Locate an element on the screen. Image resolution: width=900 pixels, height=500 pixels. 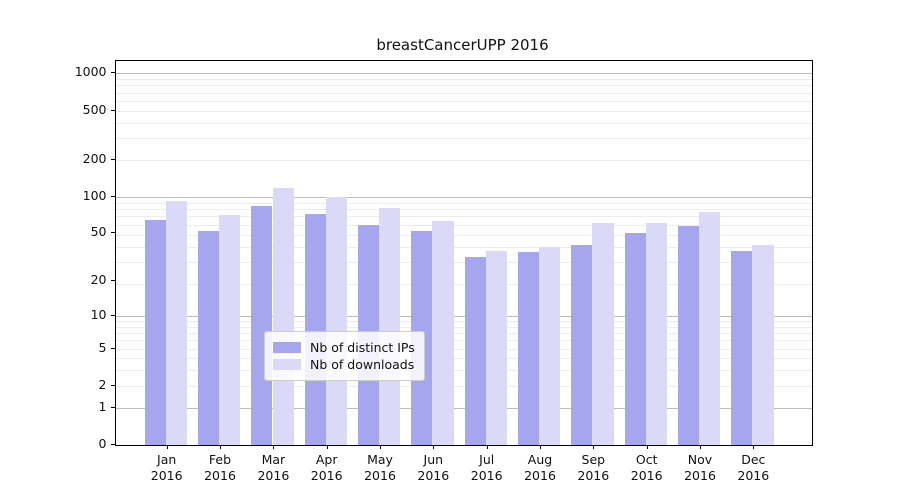
x-axis-tick-label: Feb 2016 is located at coordinates (220, 467).